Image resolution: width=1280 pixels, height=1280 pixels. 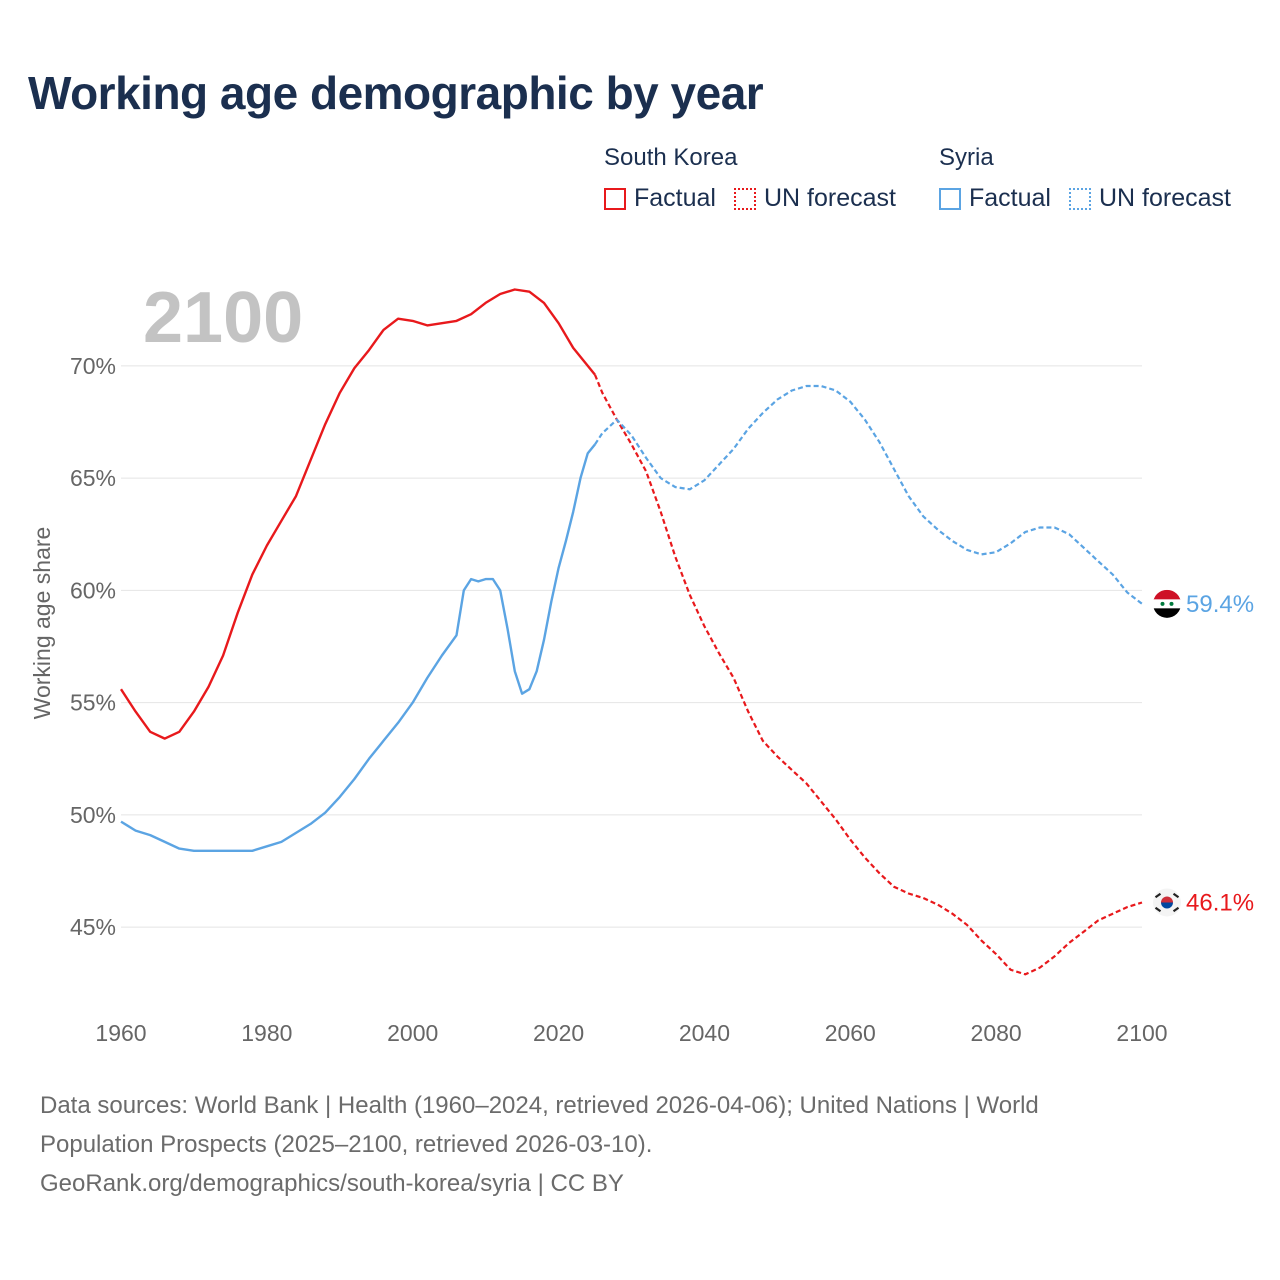 What do you see at coordinates (93, 815) in the screenshot?
I see `y-tick-label: 50%` at bounding box center [93, 815].